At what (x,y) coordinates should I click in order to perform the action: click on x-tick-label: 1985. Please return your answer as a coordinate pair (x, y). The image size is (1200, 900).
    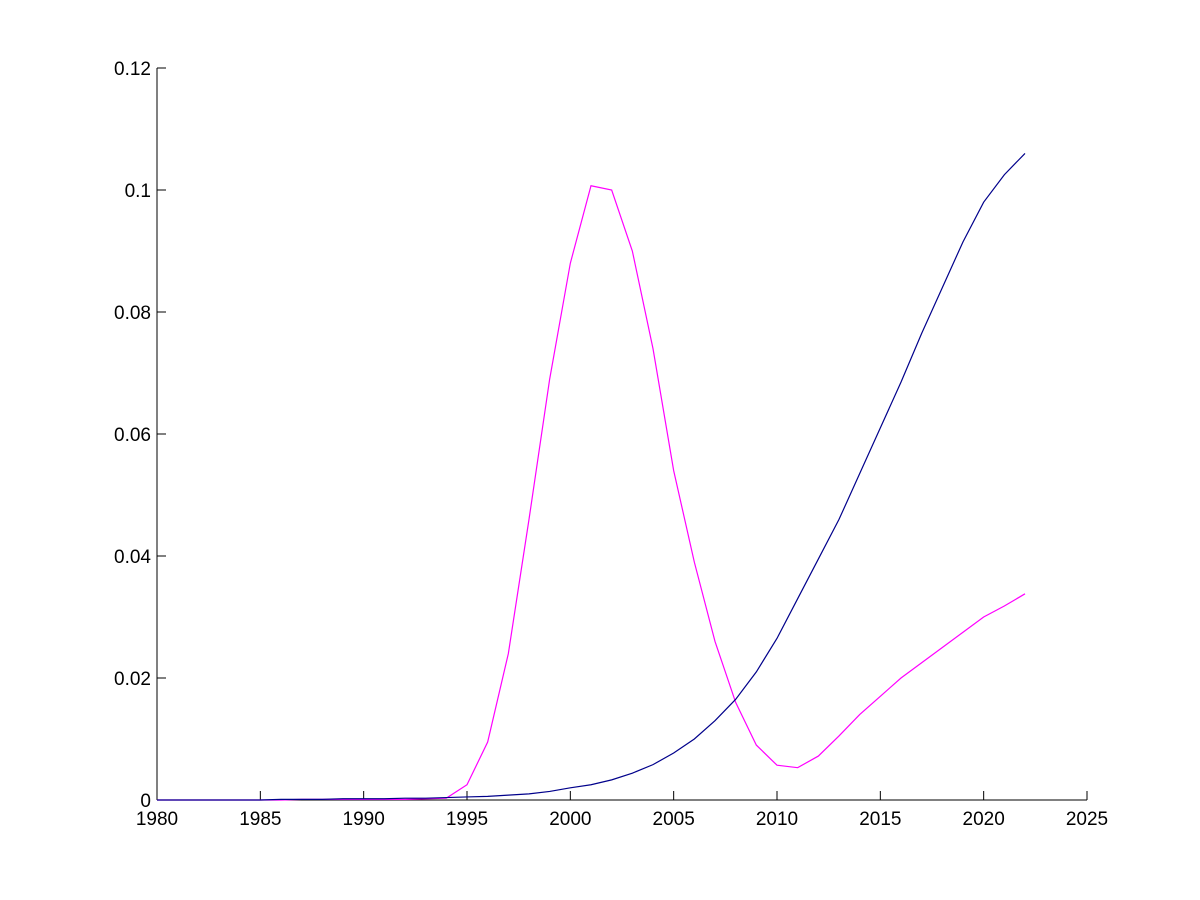
    Looking at the image, I should click on (260, 819).